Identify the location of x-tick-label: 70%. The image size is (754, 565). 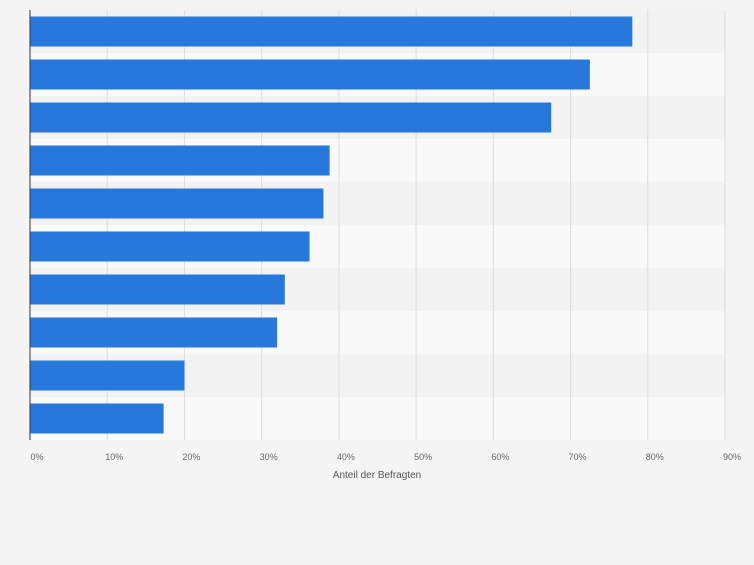
(578, 457).